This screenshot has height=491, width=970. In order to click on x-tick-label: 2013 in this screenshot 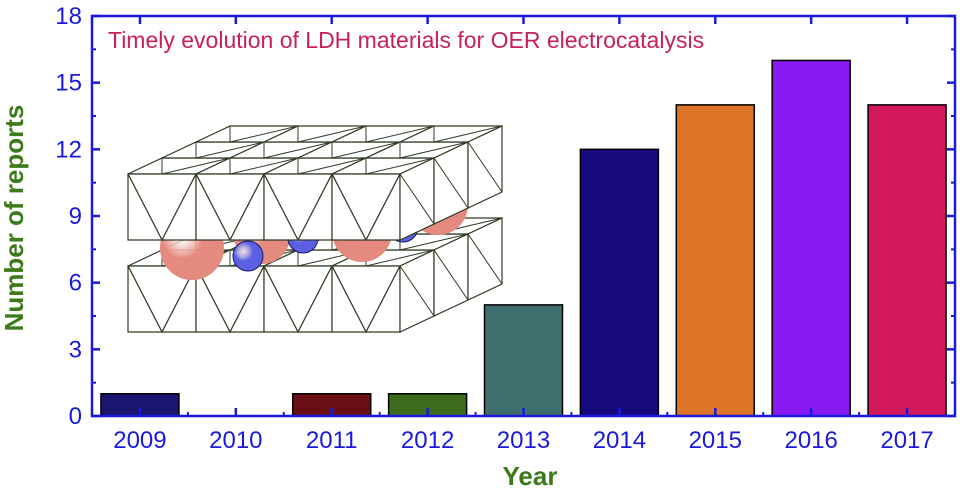, I will do `click(523, 440)`.